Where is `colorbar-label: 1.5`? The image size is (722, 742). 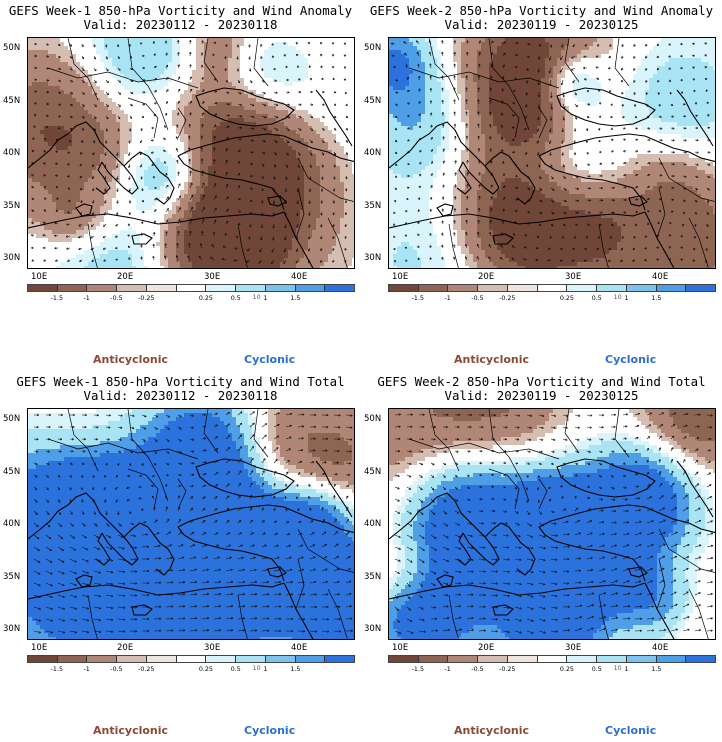
colorbar-label: 1.5 is located at coordinates (295, 299).